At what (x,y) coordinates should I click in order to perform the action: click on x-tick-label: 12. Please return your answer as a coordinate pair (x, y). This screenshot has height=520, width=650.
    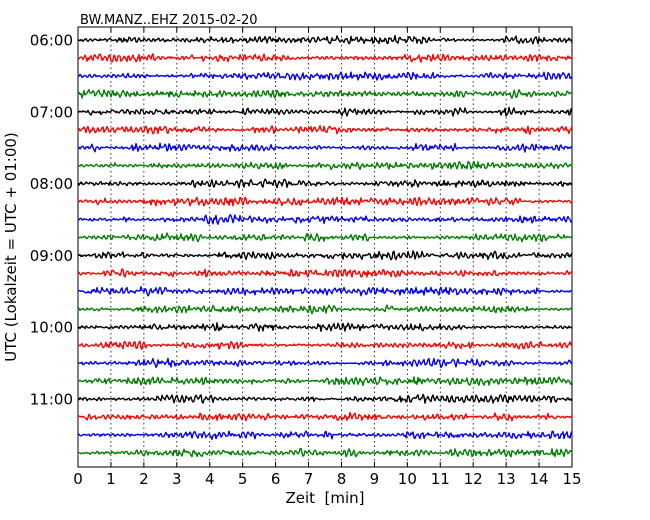
    Looking at the image, I should click on (473, 479).